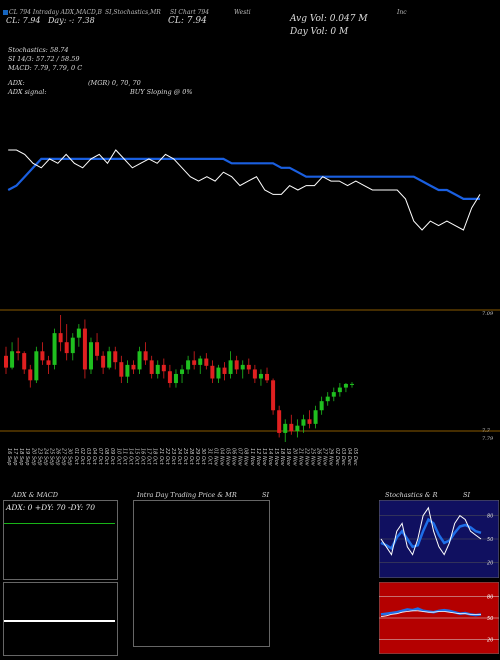 This screenshot has width=500, height=660. What do you see at coordinates (234, 457) in the screenshot?
I see `date-label: 06 Nov` at bounding box center [234, 457].